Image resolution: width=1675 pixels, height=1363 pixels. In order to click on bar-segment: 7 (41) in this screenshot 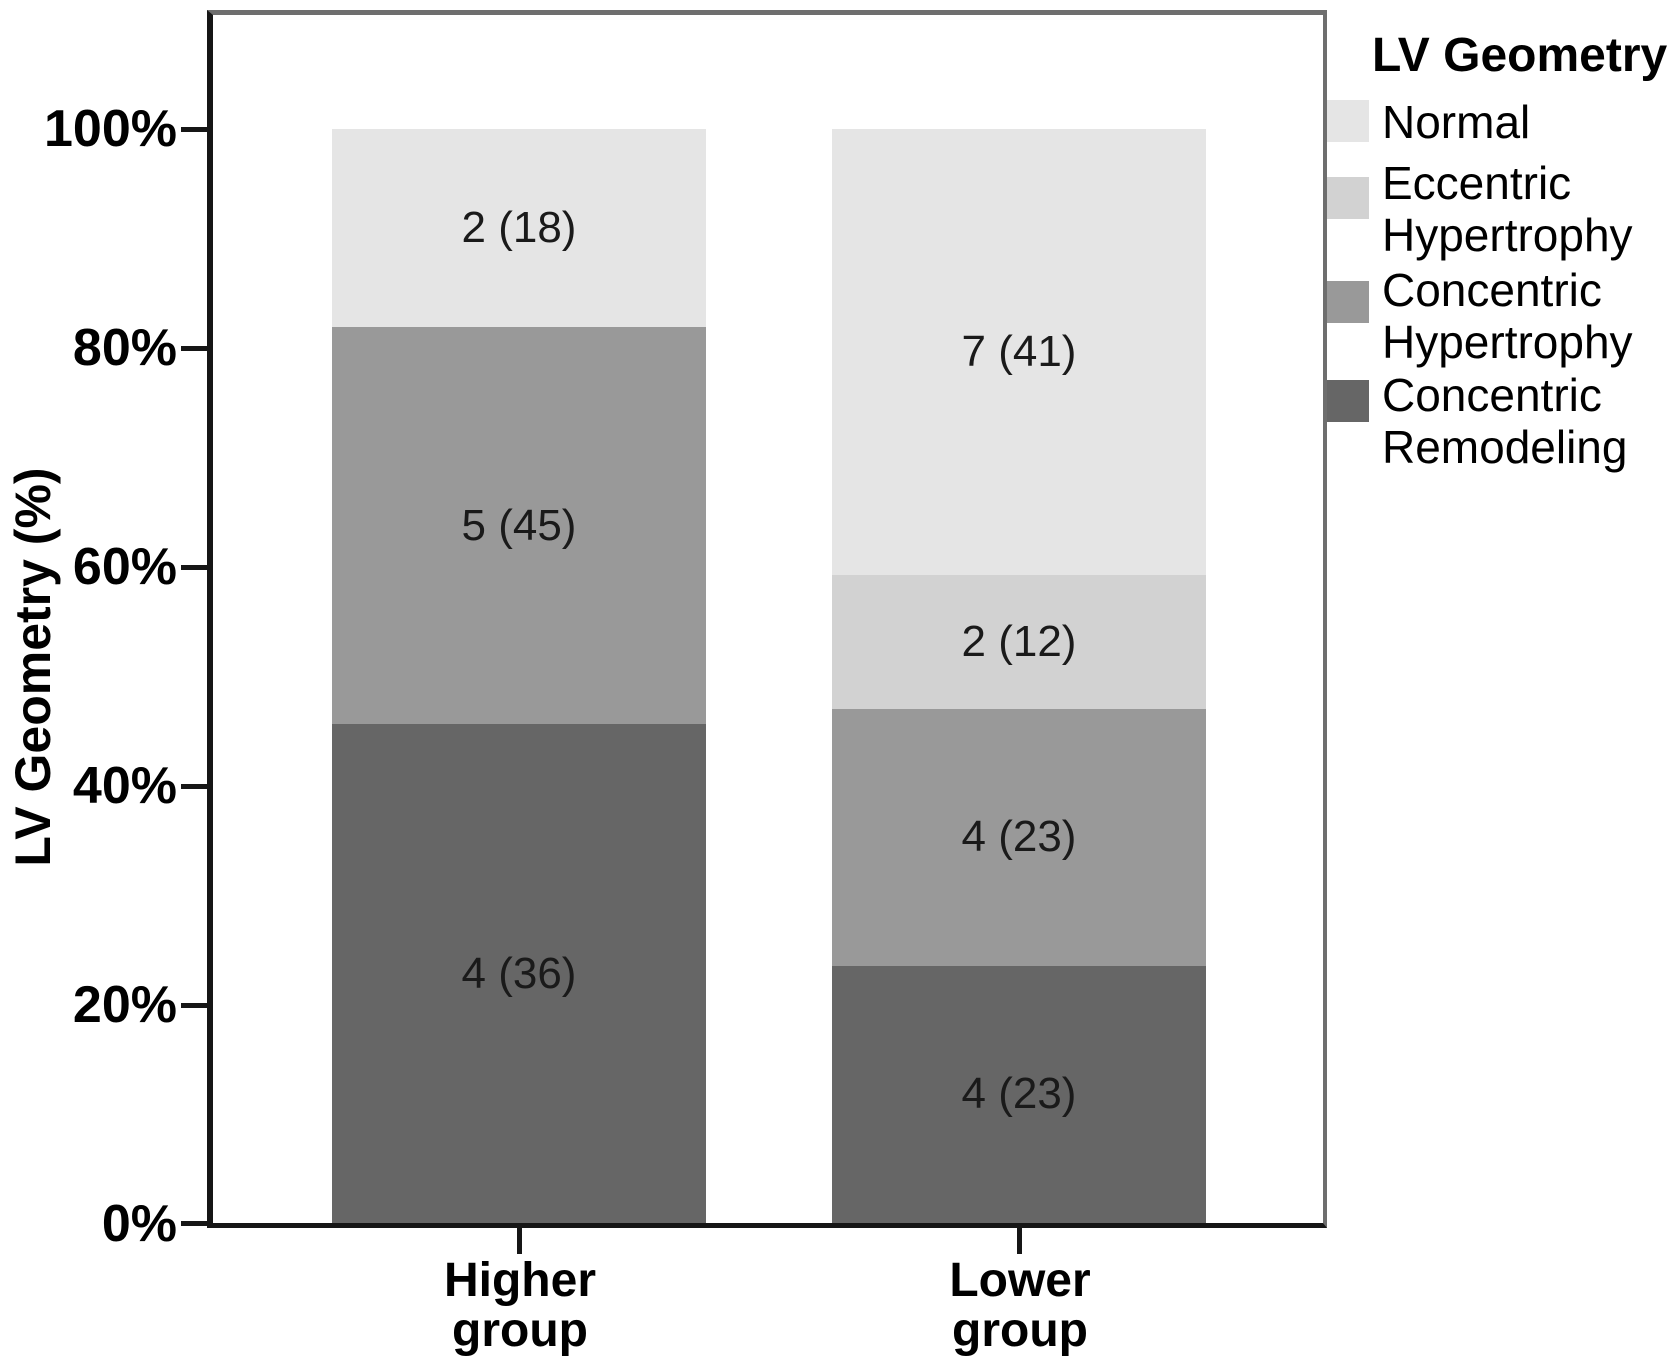, I will do `click(1019, 352)`.